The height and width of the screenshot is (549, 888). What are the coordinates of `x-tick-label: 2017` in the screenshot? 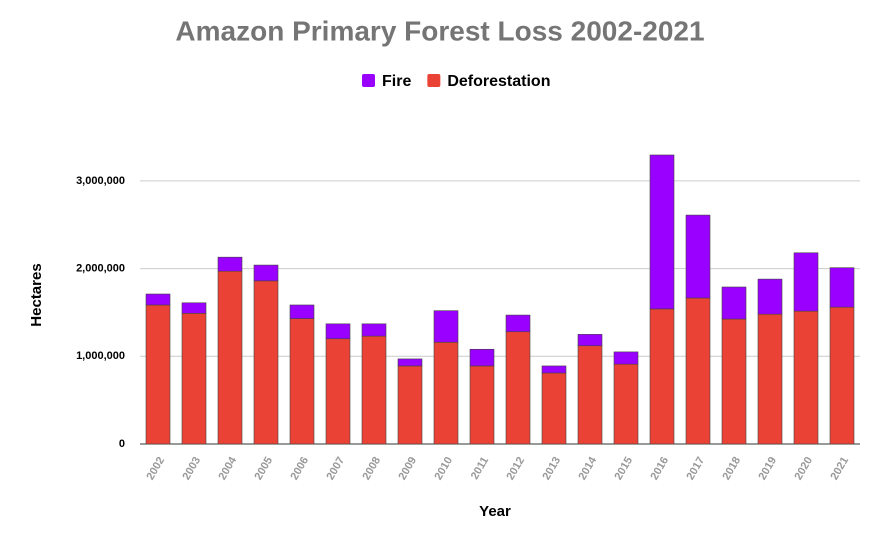 It's located at (695, 468).